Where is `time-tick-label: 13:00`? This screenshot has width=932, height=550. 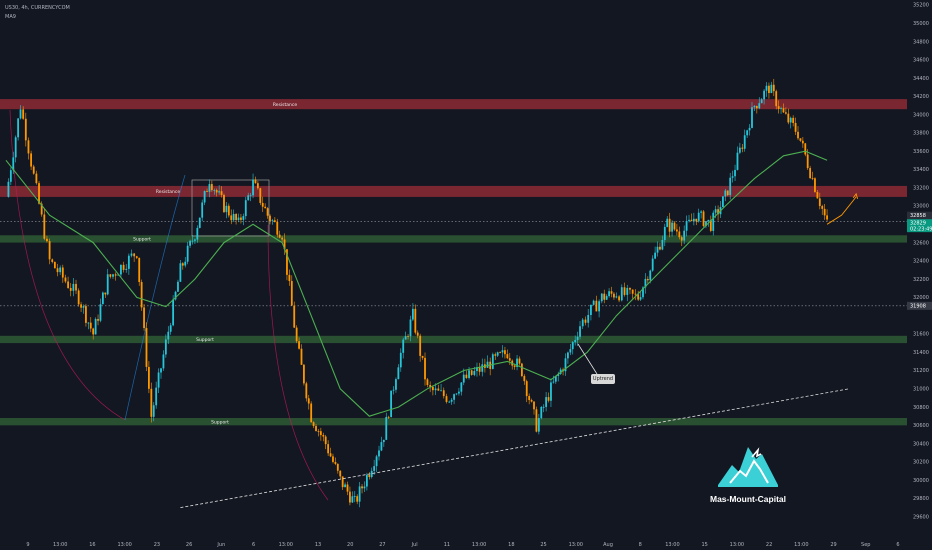 time-tick-label: 13:00 is located at coordinates (672, 545).